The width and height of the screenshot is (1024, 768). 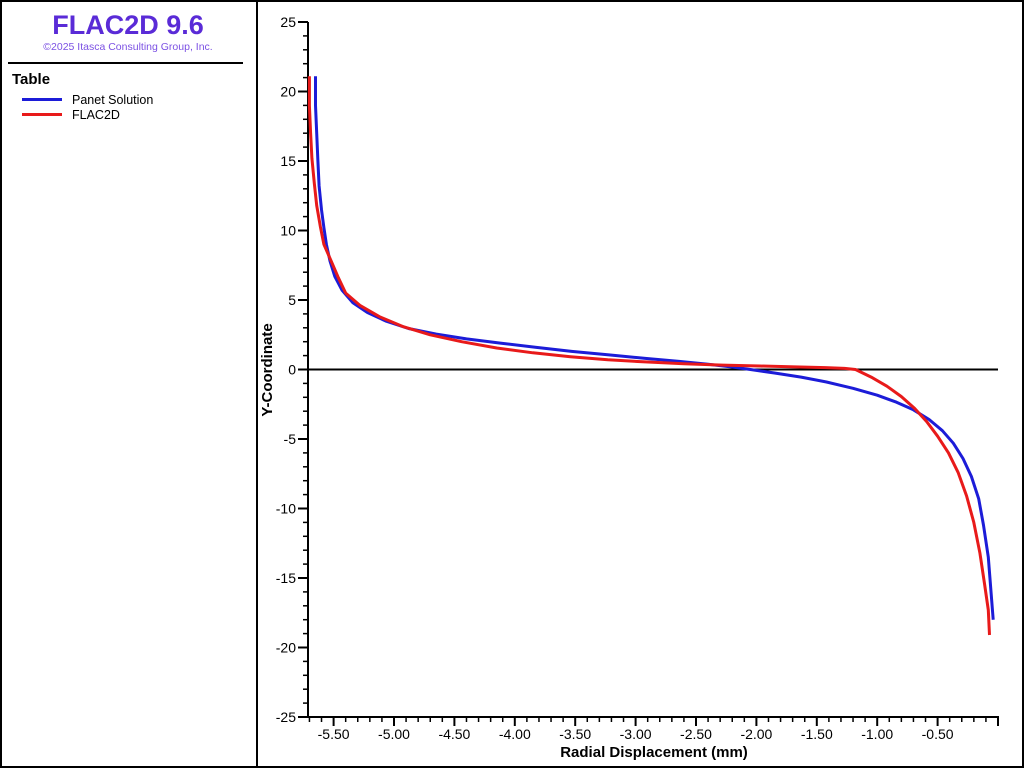 I want to click on x-tick-label: -2.50, so click(x=696, y=734).